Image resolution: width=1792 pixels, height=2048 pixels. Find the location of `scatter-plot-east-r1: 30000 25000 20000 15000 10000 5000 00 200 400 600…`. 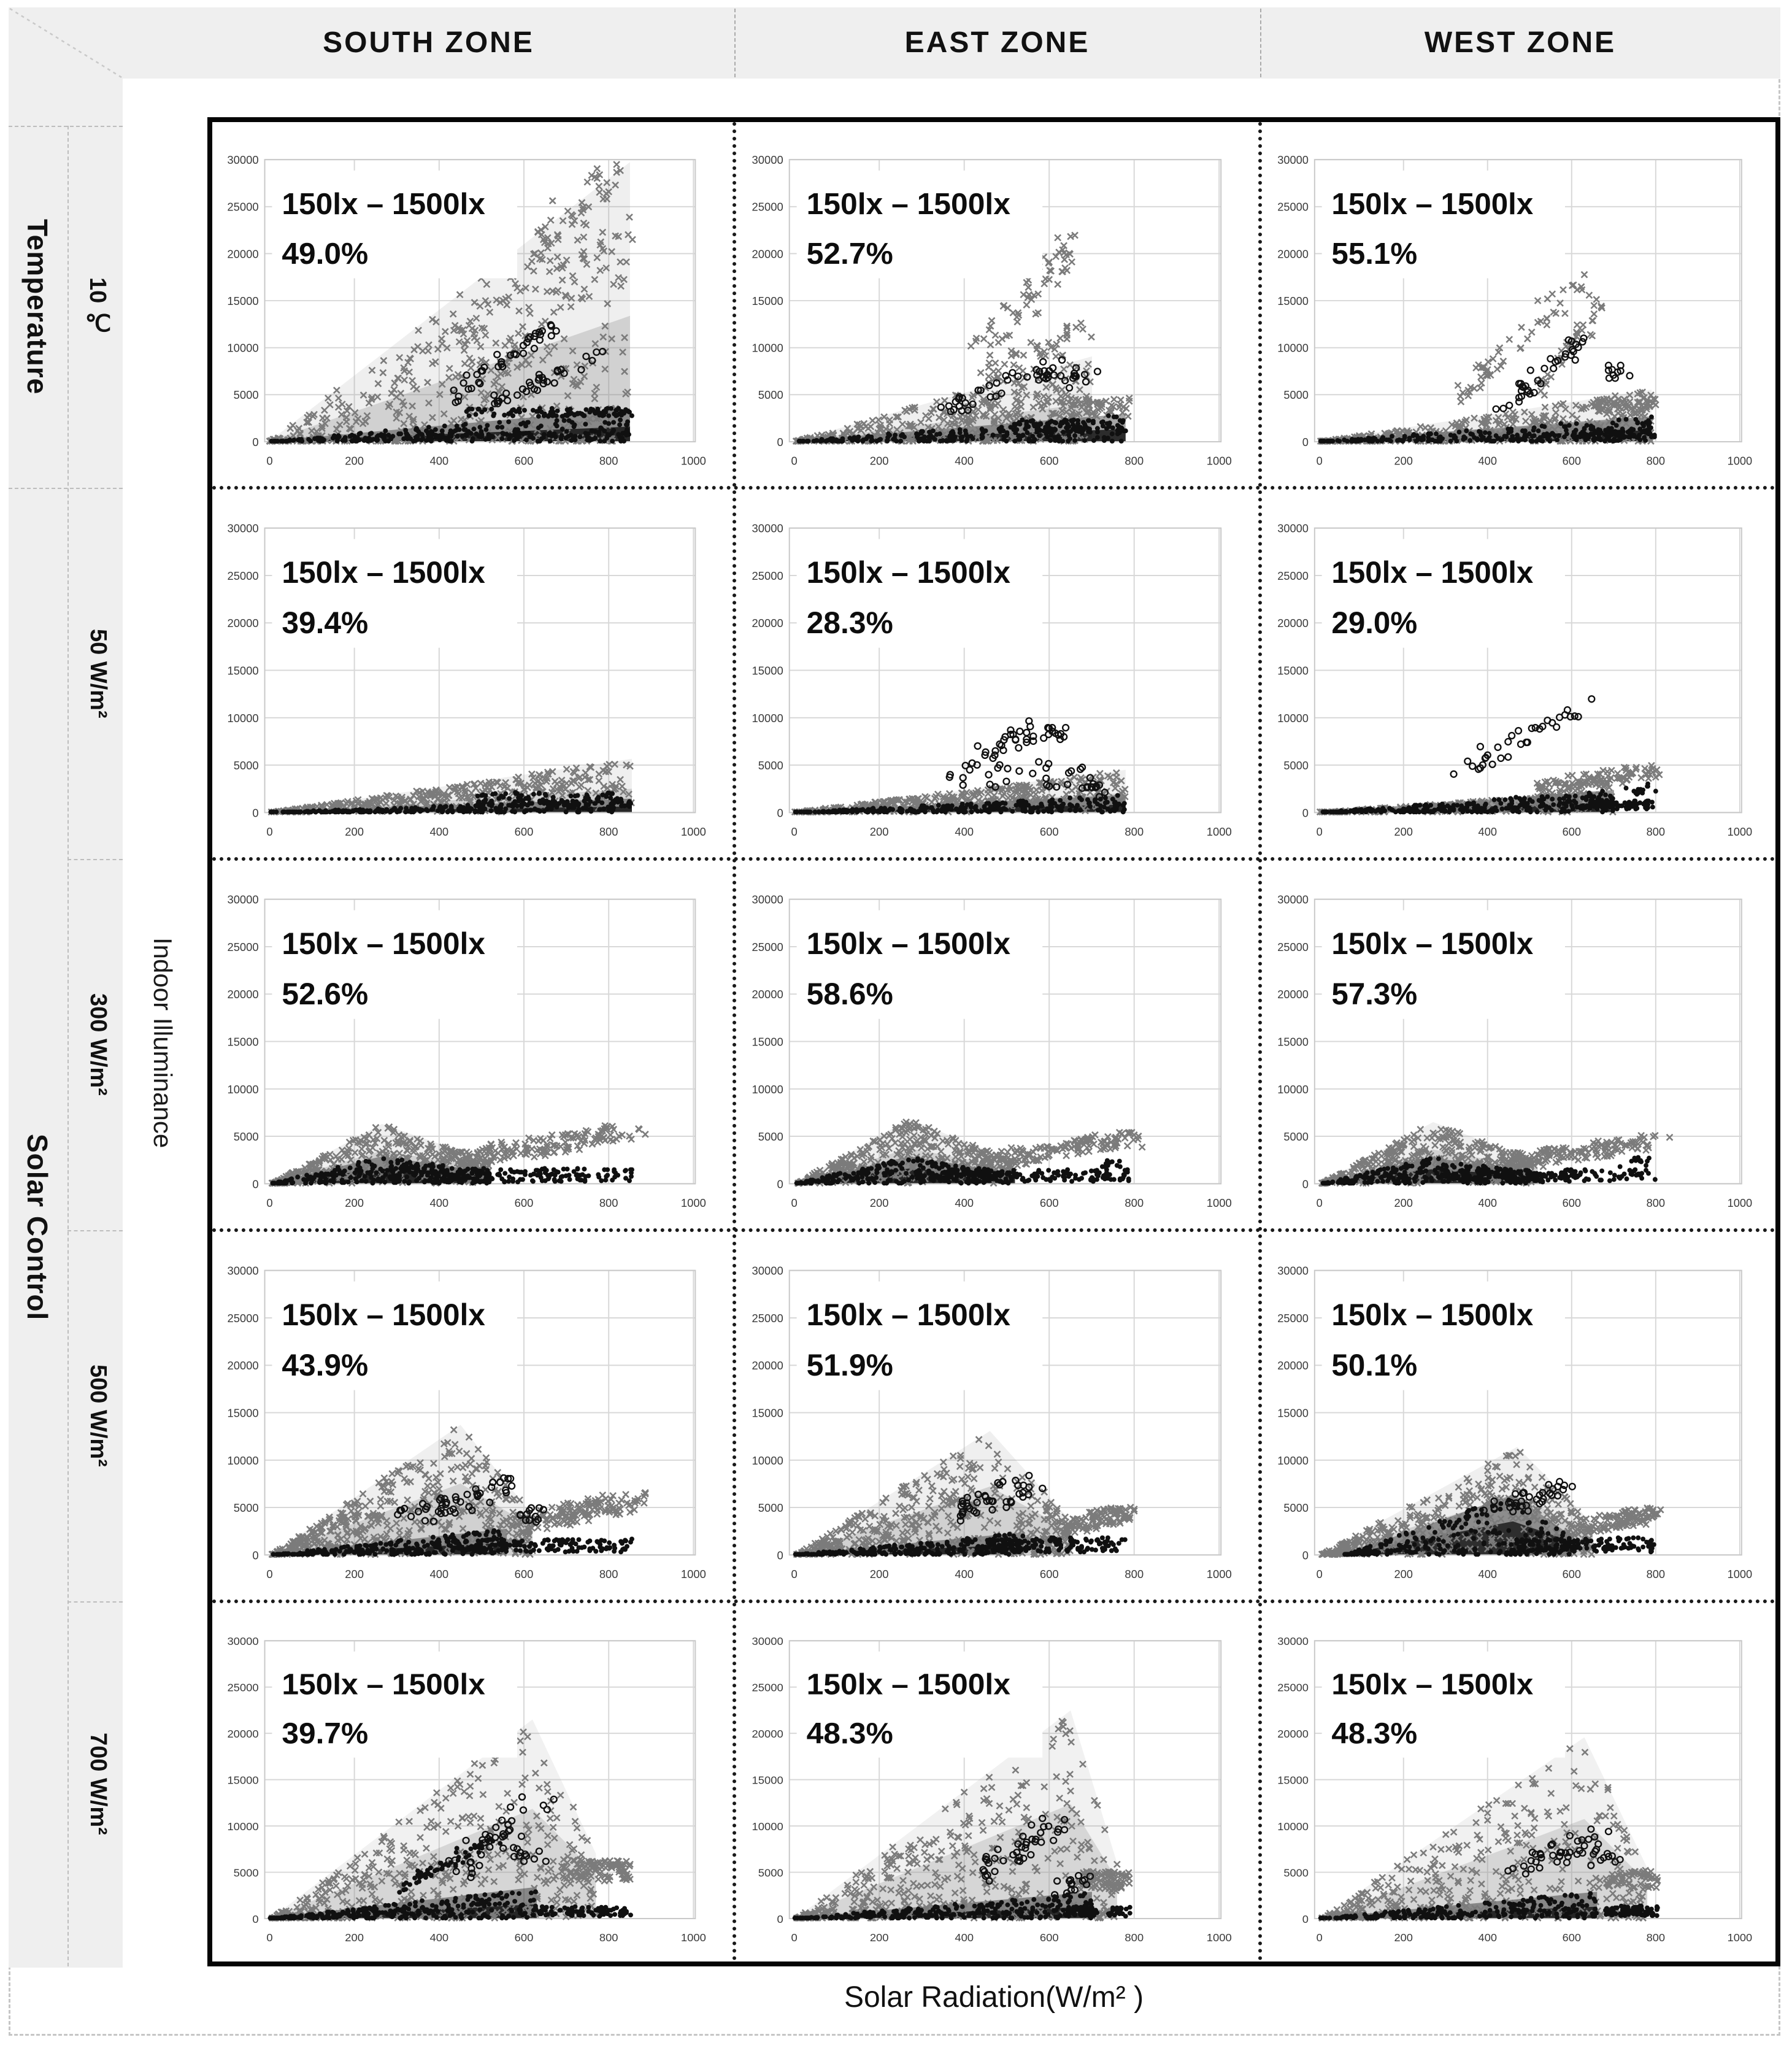

scatter-plot-east-r1: 30000 25000 20000 15000 10000 5000 00 200 400 600… is located at coordinates (992, 310).